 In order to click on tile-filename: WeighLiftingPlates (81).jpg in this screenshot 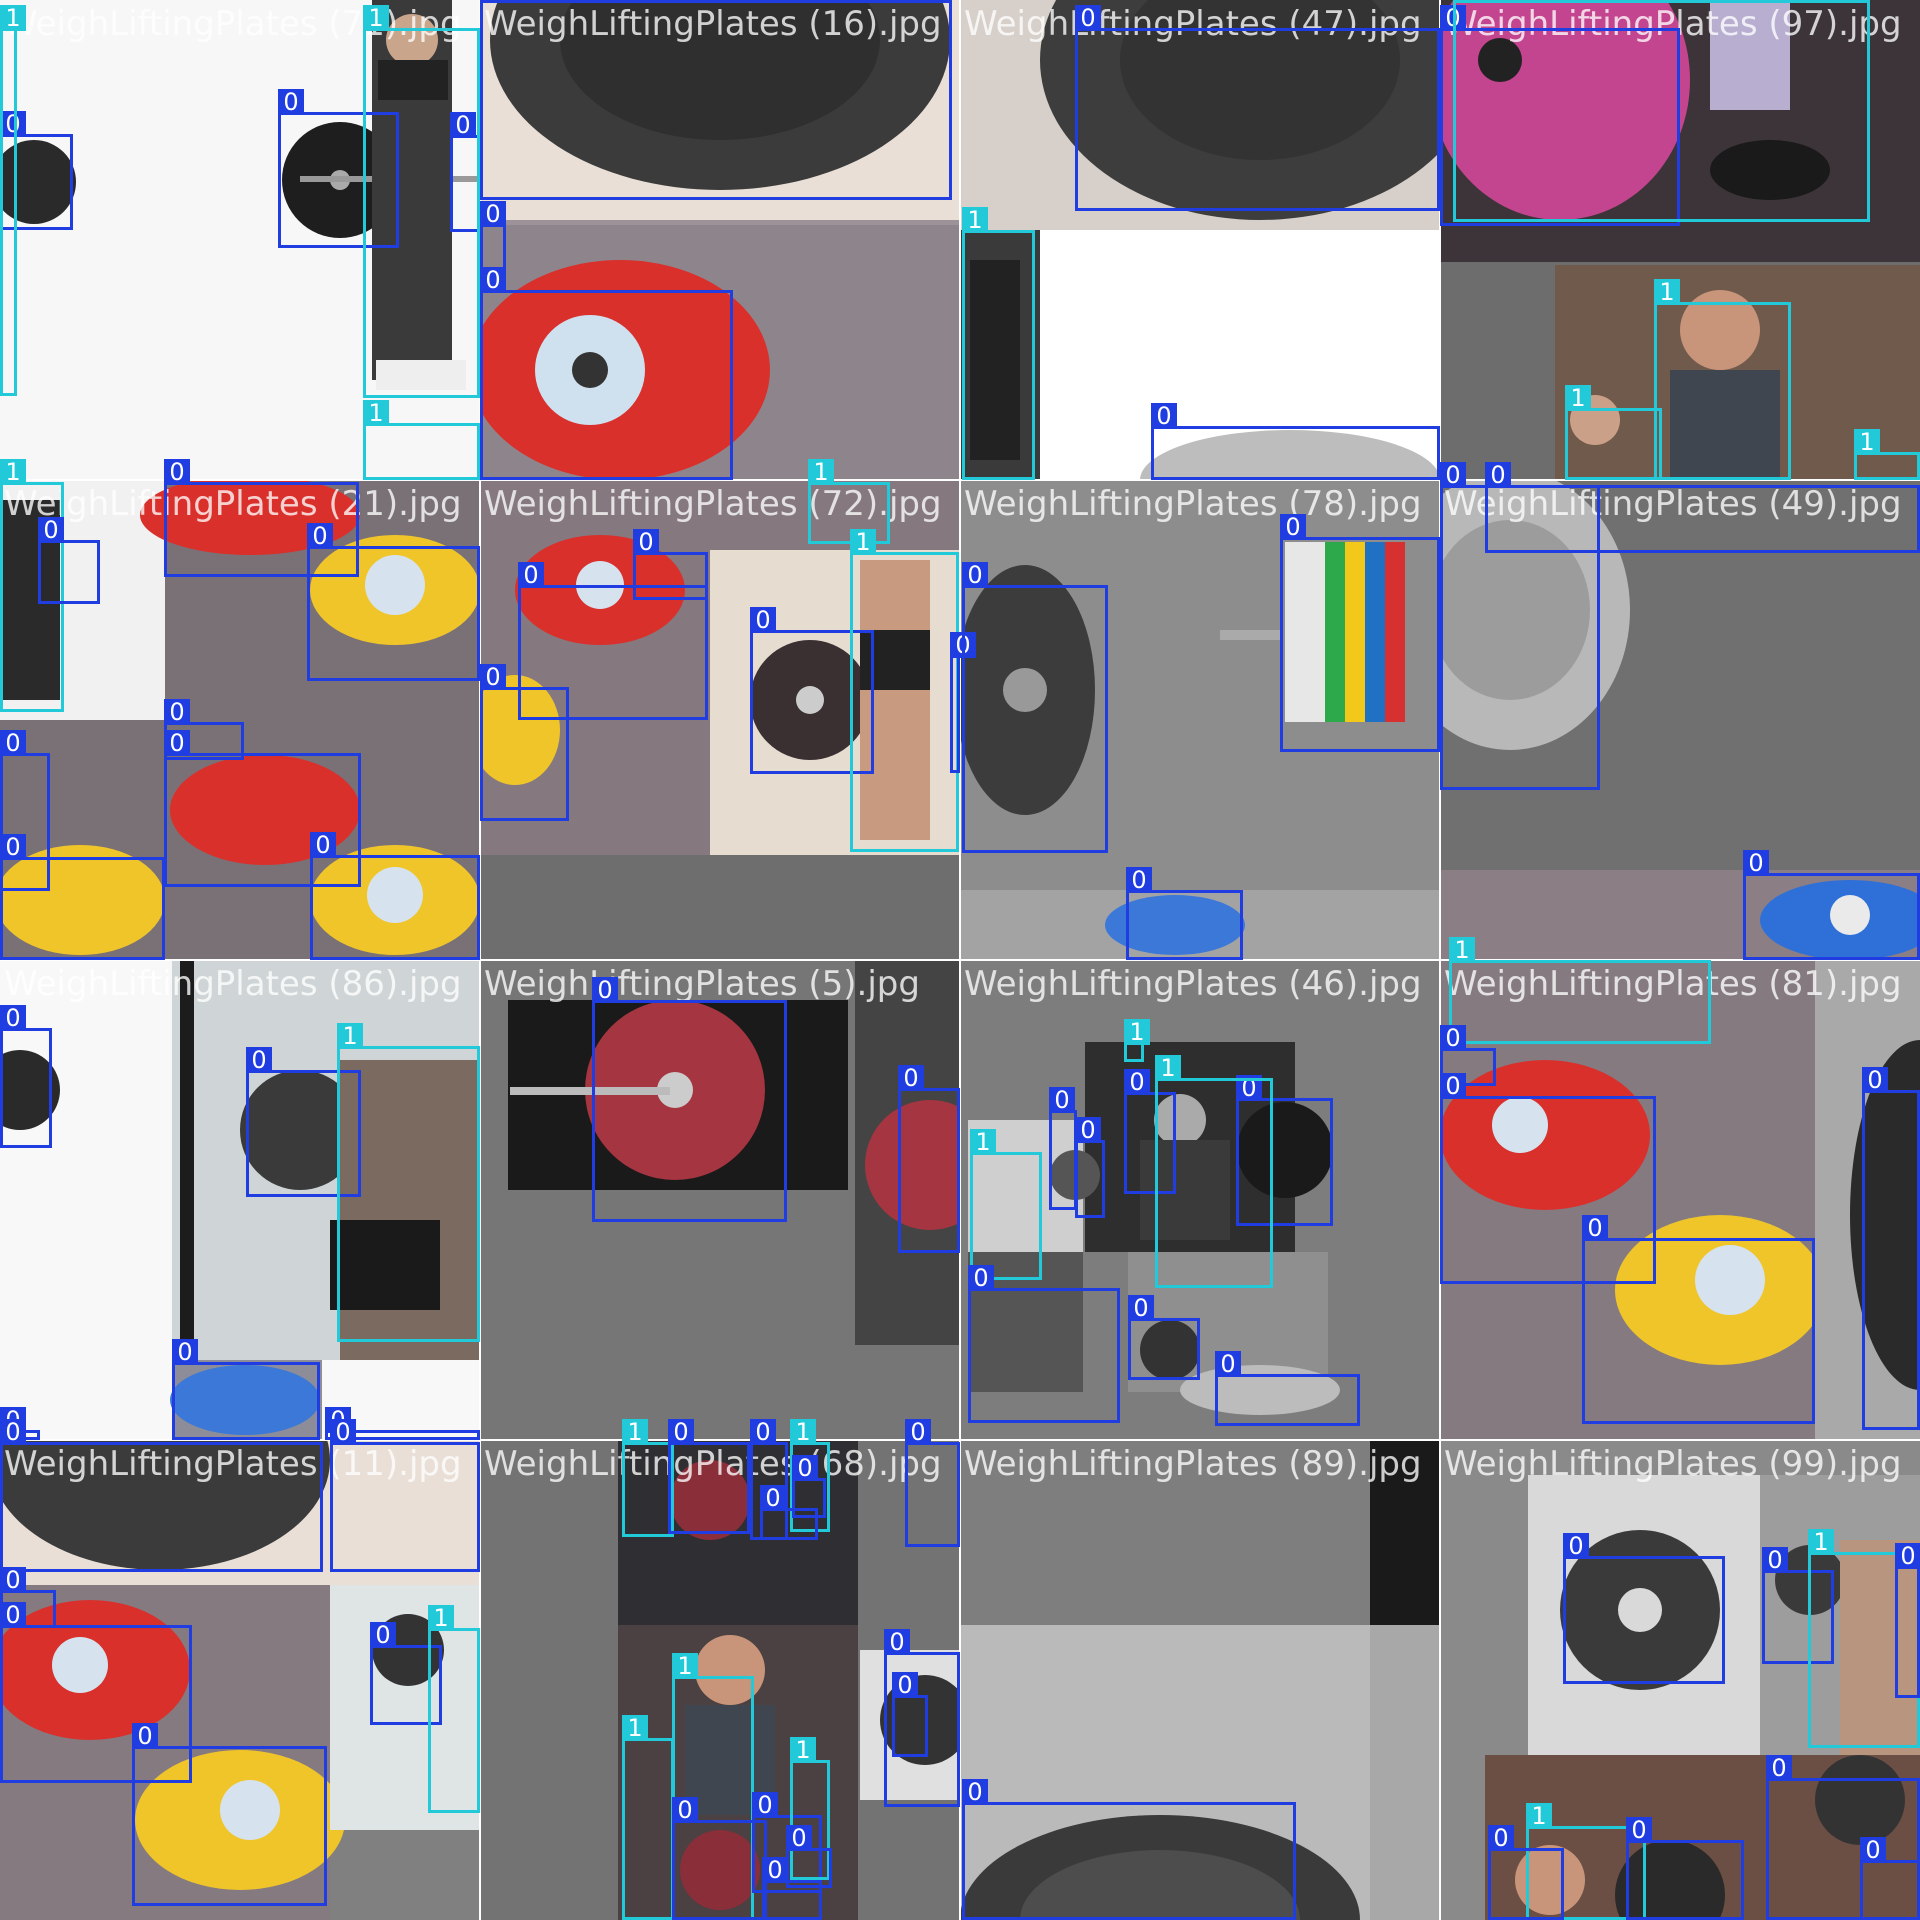, I will do `click(1673, 984)`.